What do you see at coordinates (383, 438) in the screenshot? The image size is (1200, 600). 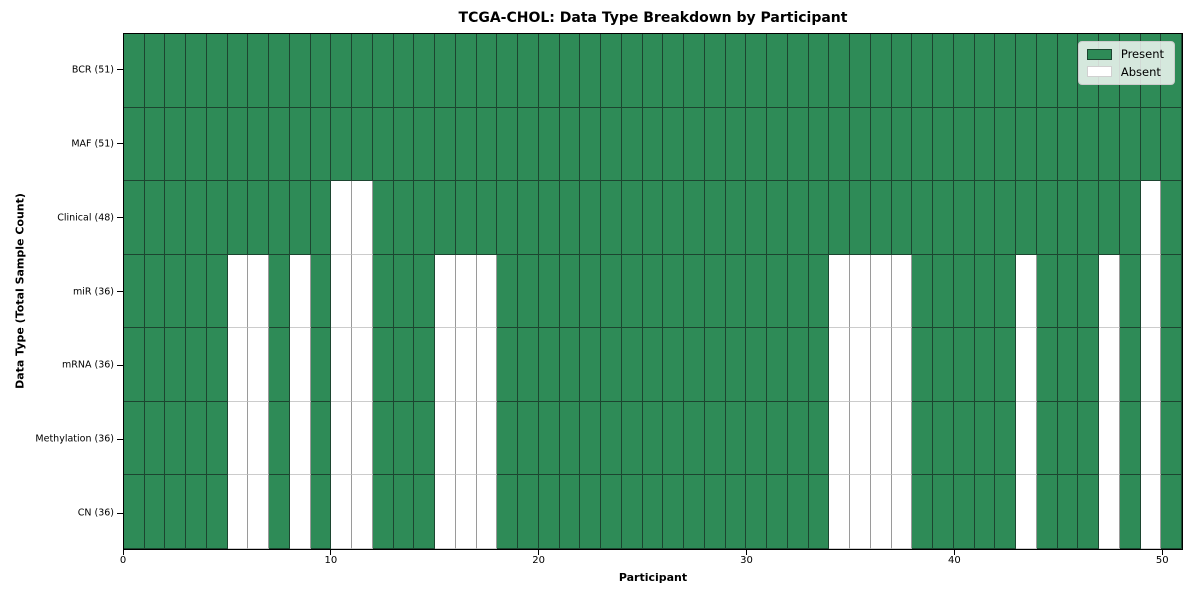 I see `cell-row5-p12` at bounding box center [383, 438].